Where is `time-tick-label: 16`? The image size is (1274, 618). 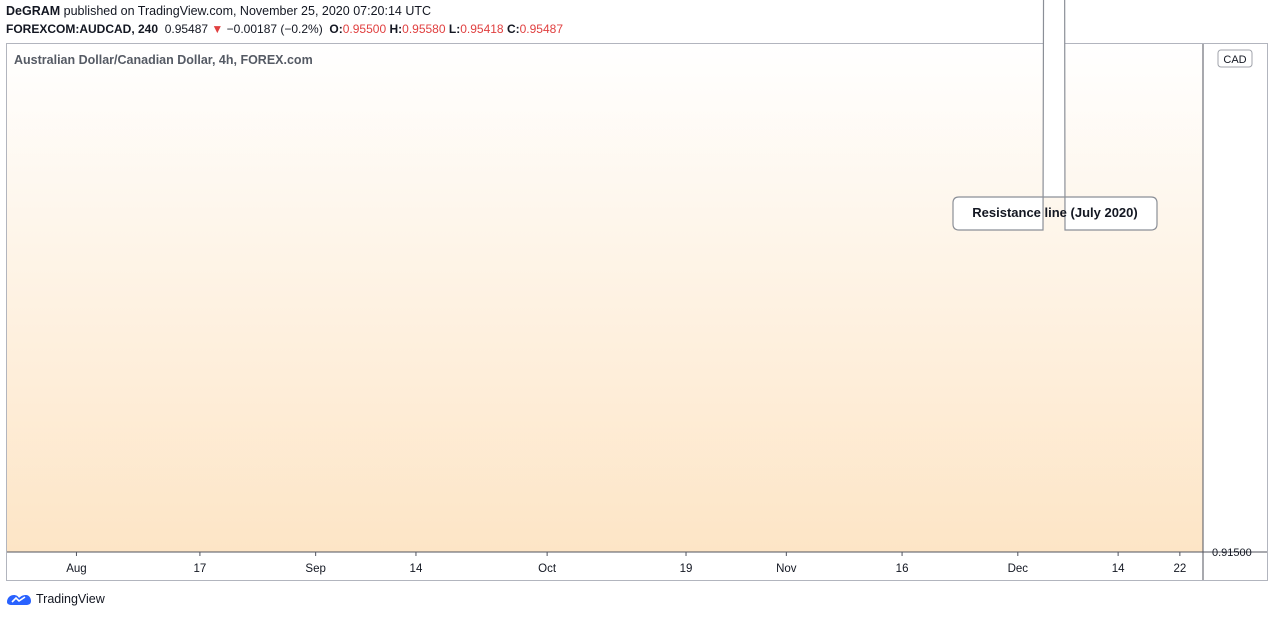 time-tick-label: 16 is located at coordinates (902, 569).